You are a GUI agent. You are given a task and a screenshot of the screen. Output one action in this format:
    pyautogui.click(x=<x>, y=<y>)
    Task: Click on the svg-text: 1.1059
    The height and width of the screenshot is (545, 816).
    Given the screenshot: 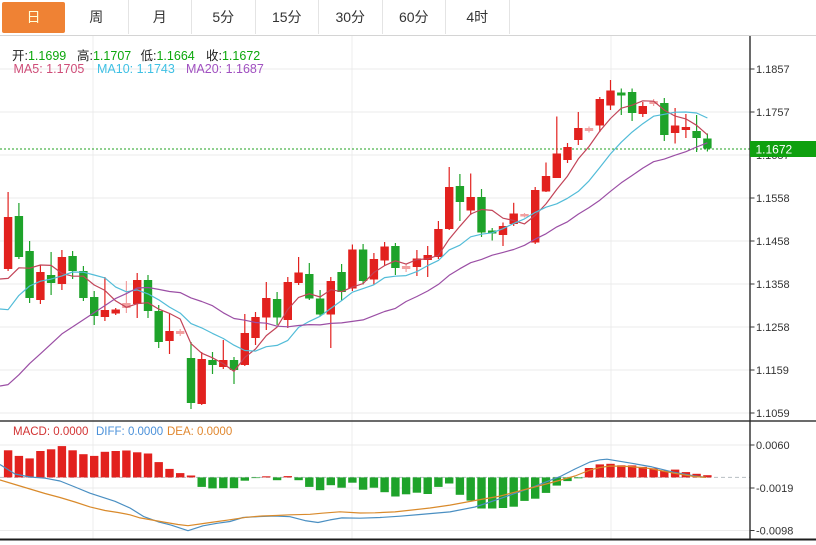 What is the action you would take?
    pyautogui.click(x=773, y=414)
    